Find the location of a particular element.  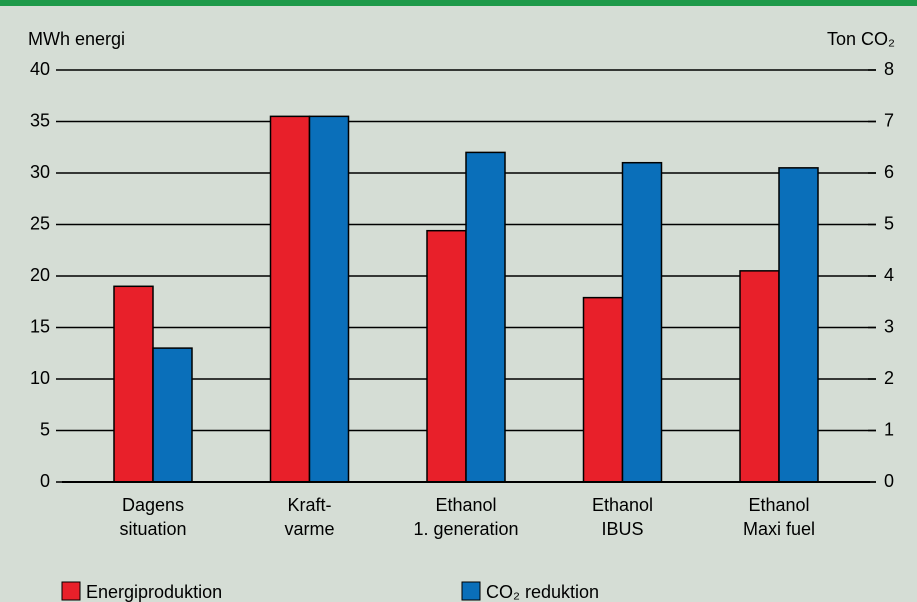

y2-tick-label: 8 is located at coordinates (889, 69).